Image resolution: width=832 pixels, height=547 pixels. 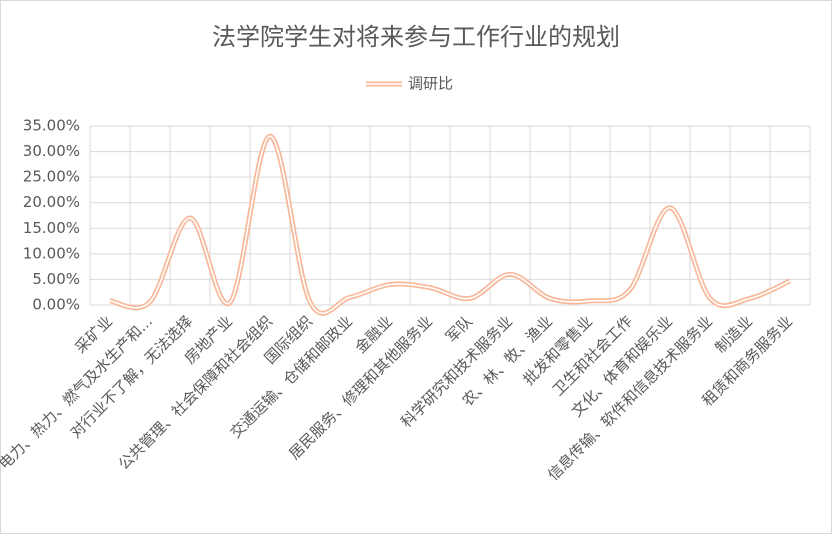 I want to click on y-tick-label: 5.00%, so click(x=56, y=279).